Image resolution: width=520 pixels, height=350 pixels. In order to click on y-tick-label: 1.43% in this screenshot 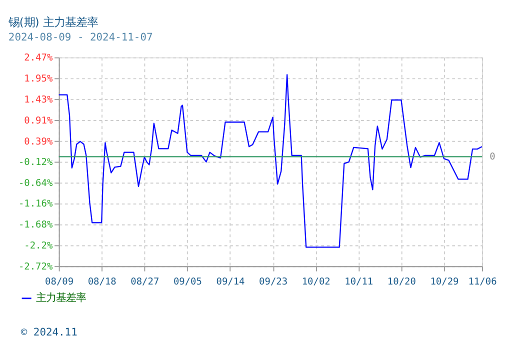, I will do `click(38, 100)`.